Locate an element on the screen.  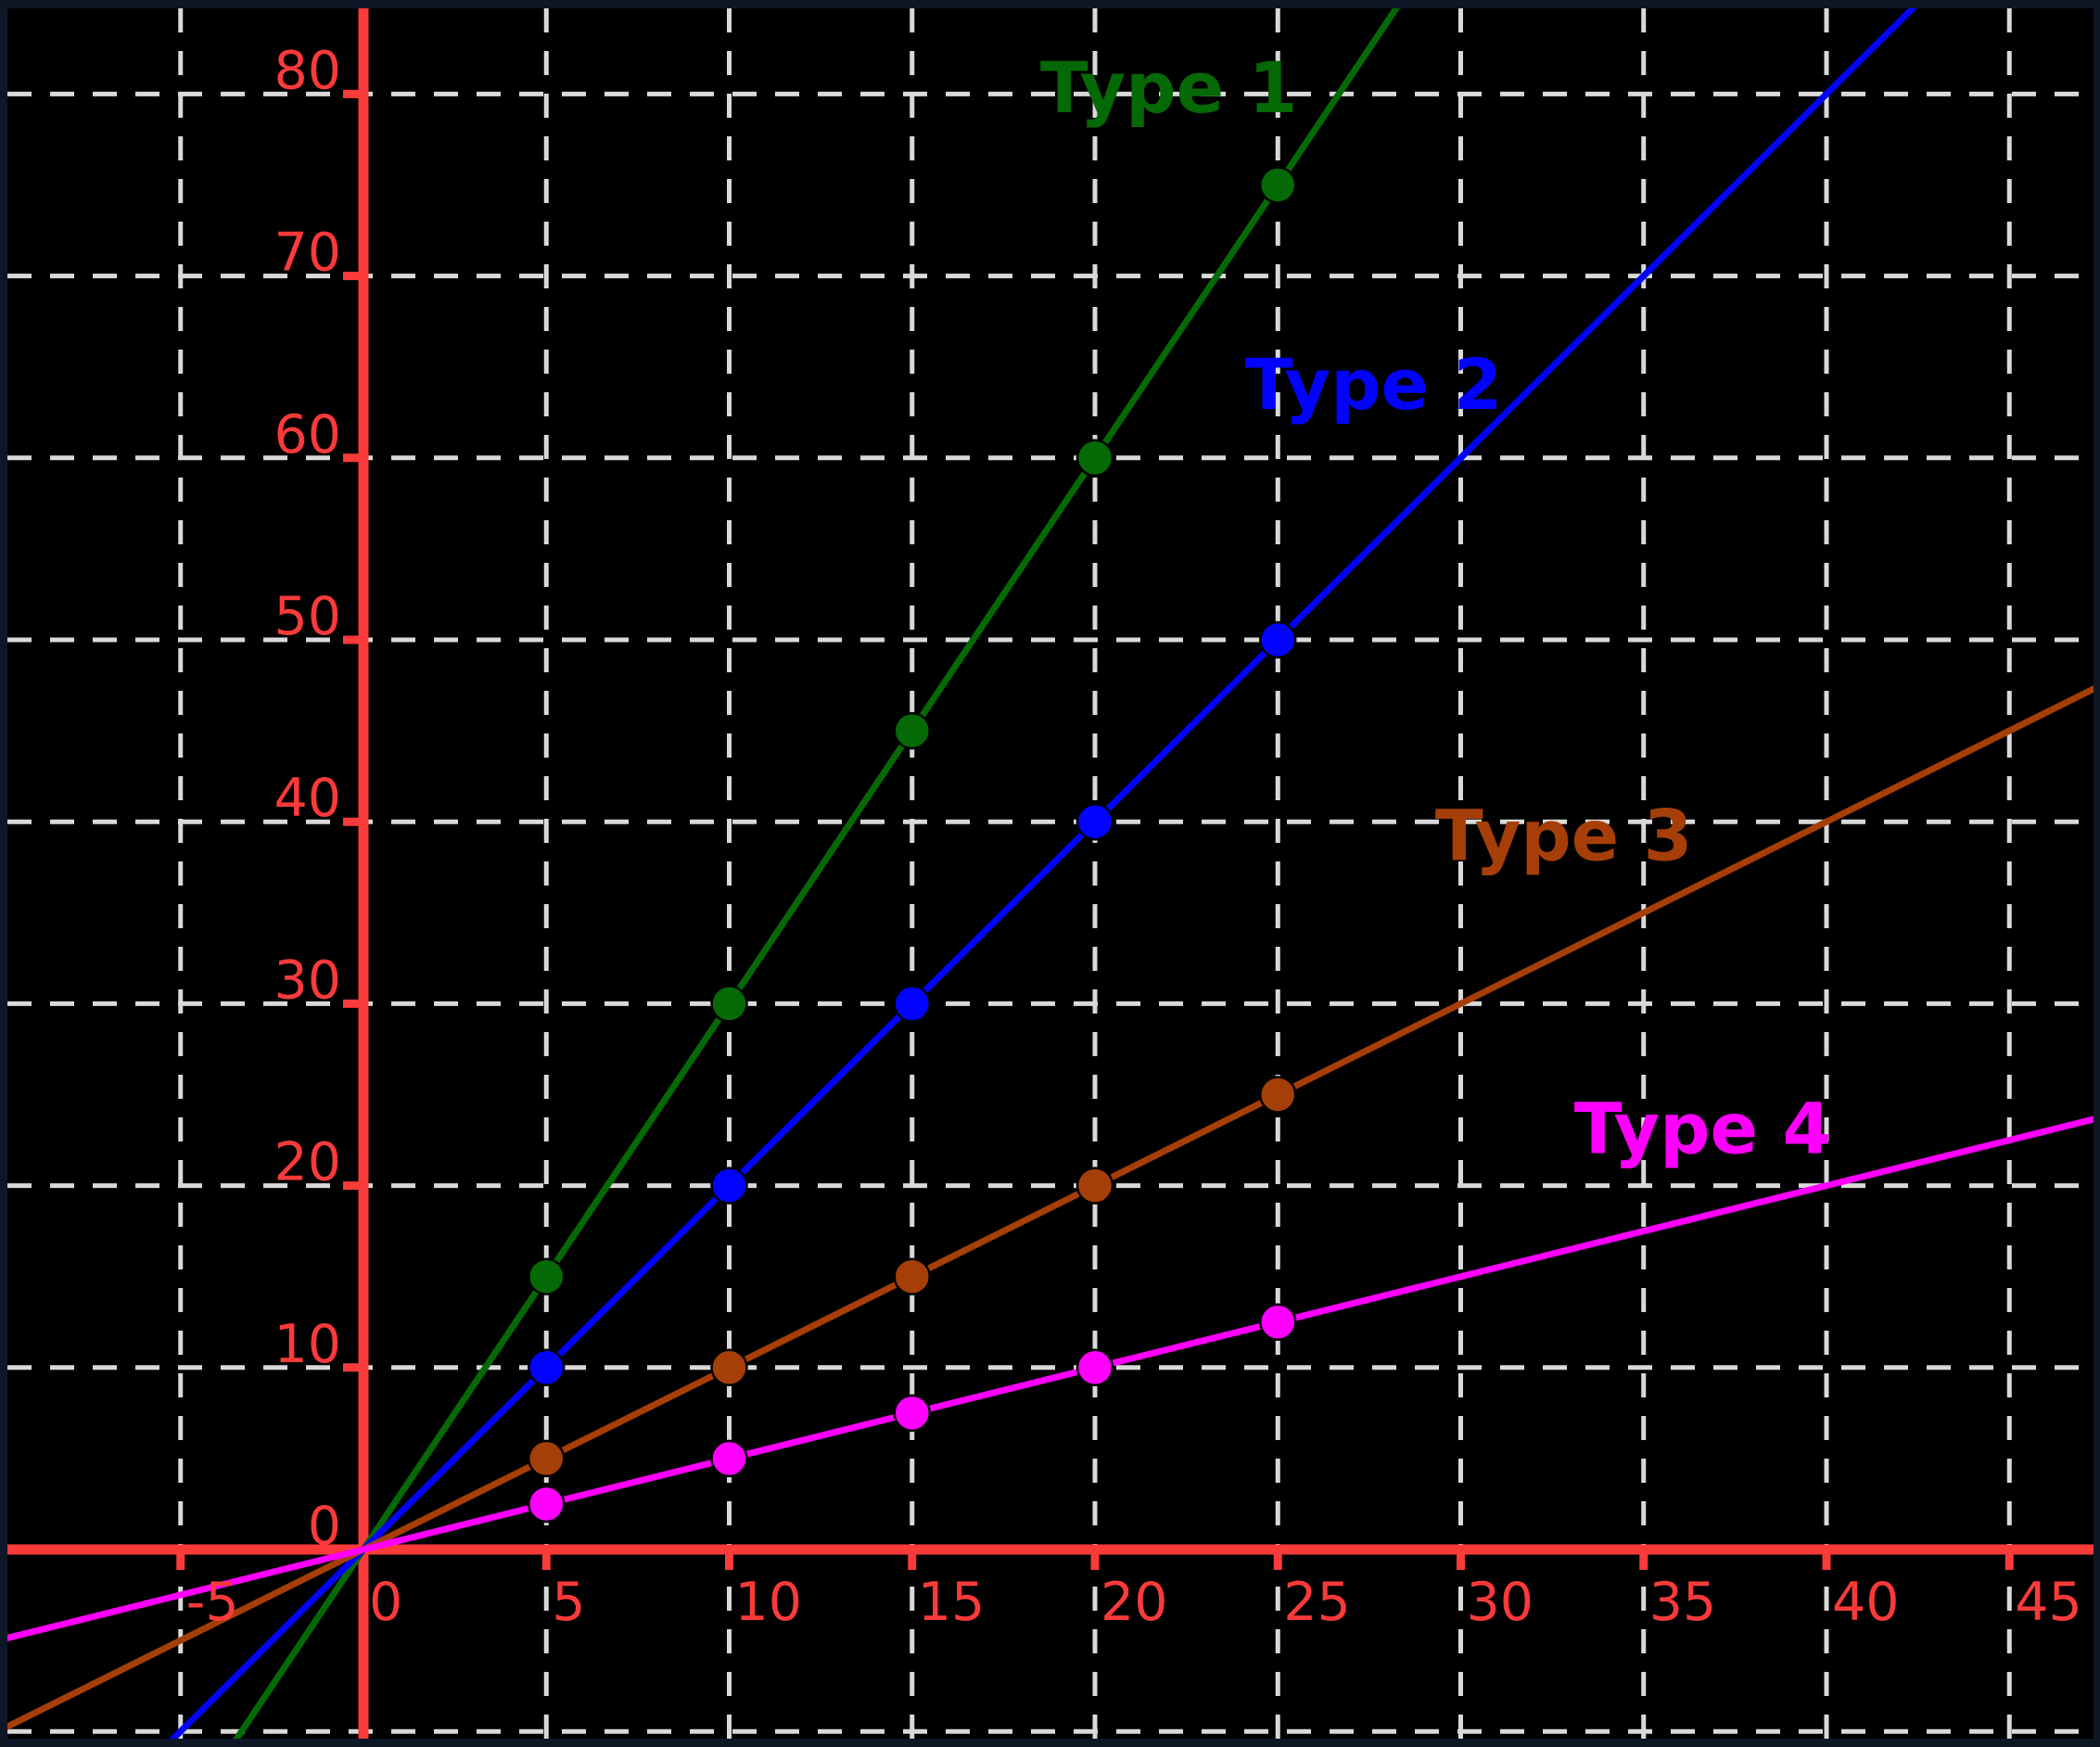
data-point-2-x5 is located at coordinates (547, 1367).